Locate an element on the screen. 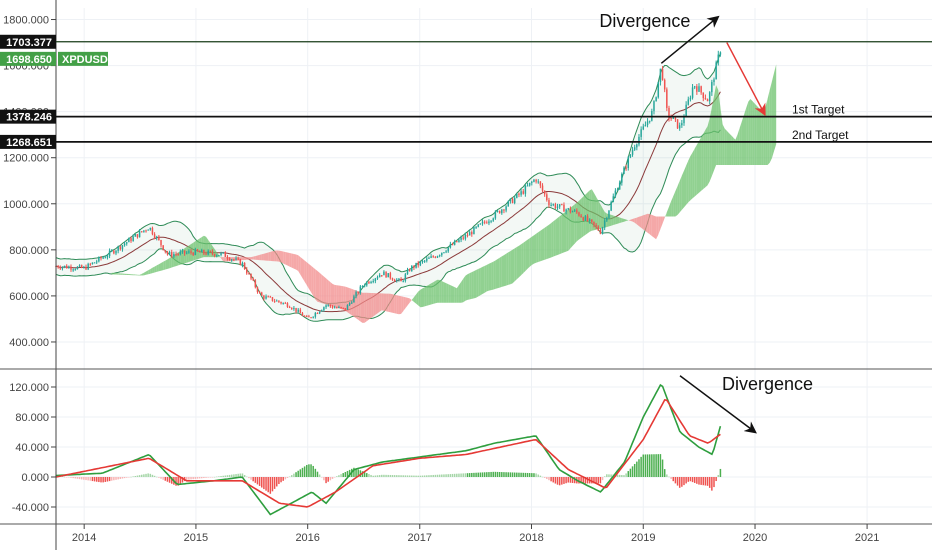 This screenshot has height=550, width=932. level-label: 1703.377 is located at coordinates (29, 43).